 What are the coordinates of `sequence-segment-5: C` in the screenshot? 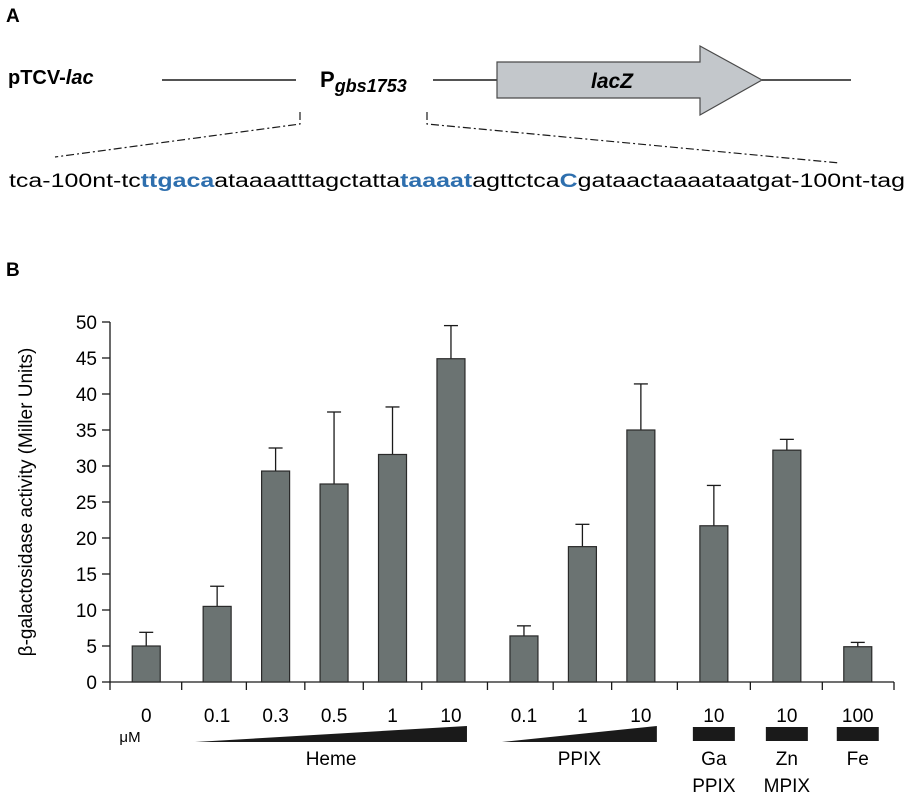 It's located at (569, 181).